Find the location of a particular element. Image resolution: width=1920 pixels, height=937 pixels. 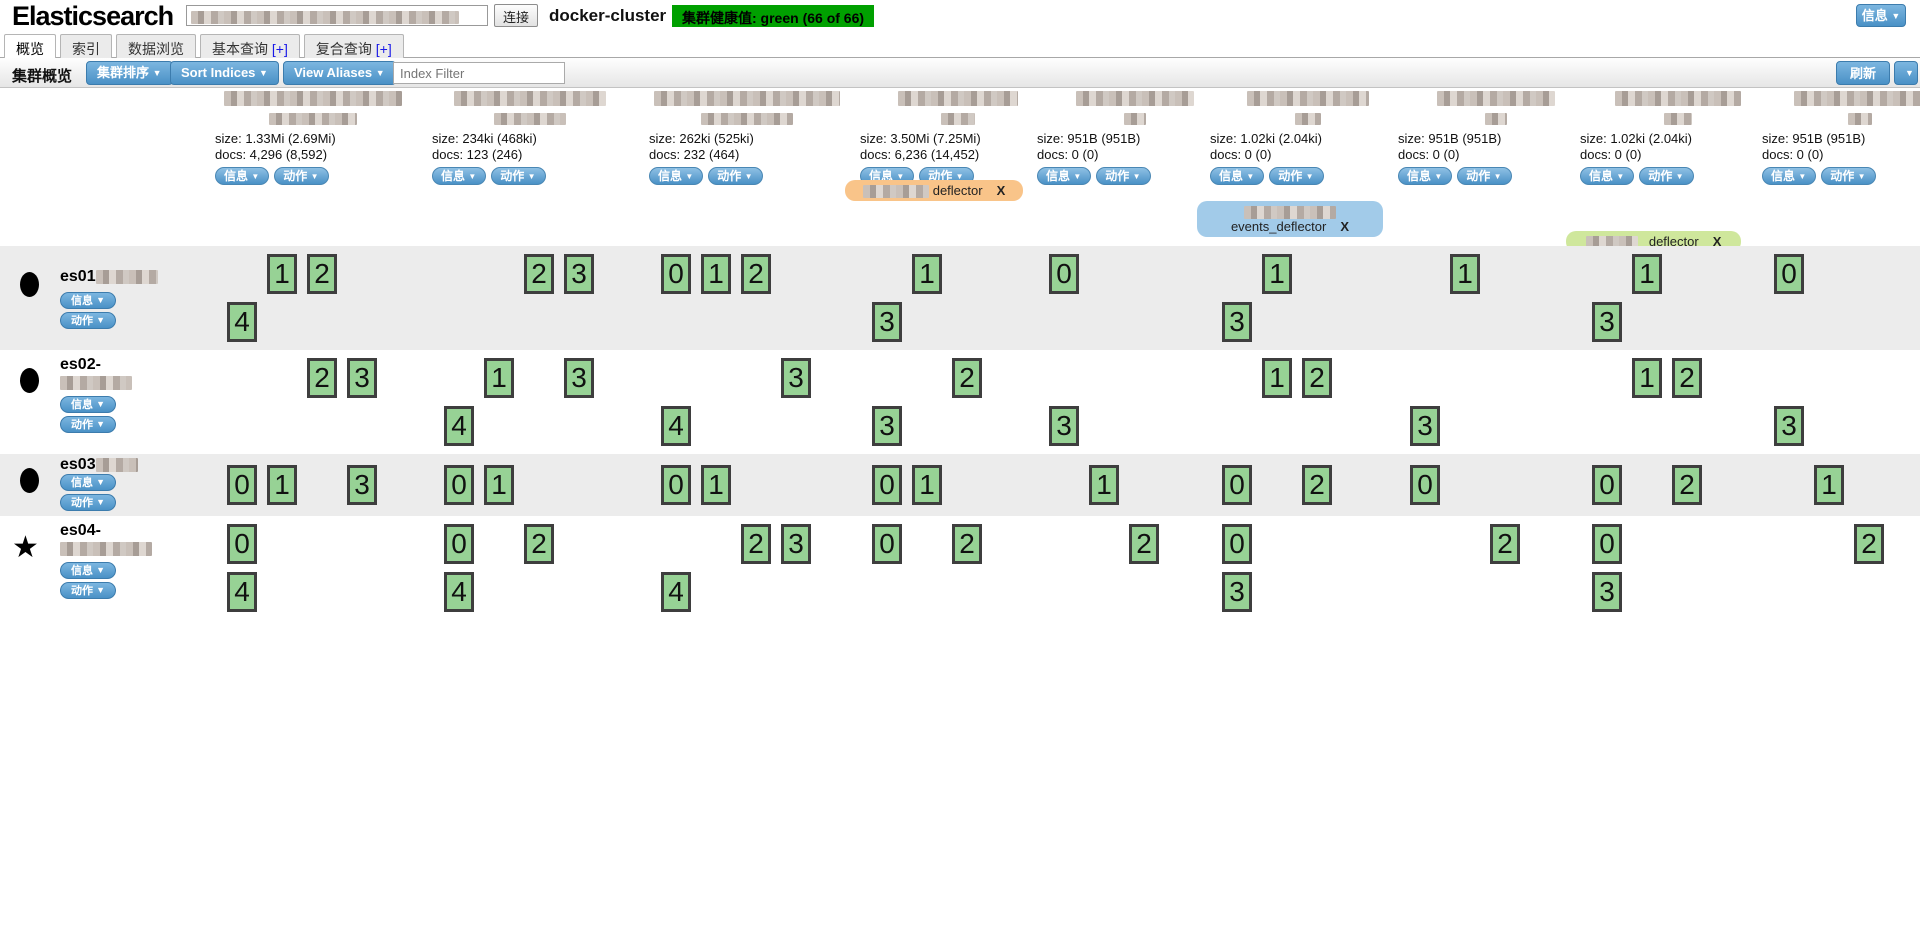

tab-plus-link: [+] is located at coordinates (279, 49).